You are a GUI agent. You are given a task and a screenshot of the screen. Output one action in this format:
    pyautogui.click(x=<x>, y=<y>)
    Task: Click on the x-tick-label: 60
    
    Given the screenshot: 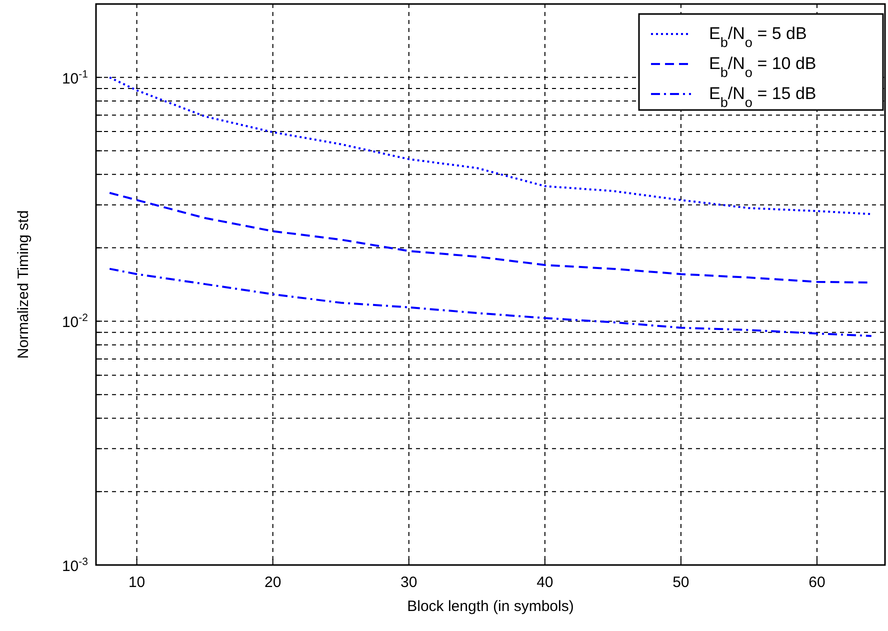 What is the action you would take?
    pyautogui.click(x=817, y=582)
    